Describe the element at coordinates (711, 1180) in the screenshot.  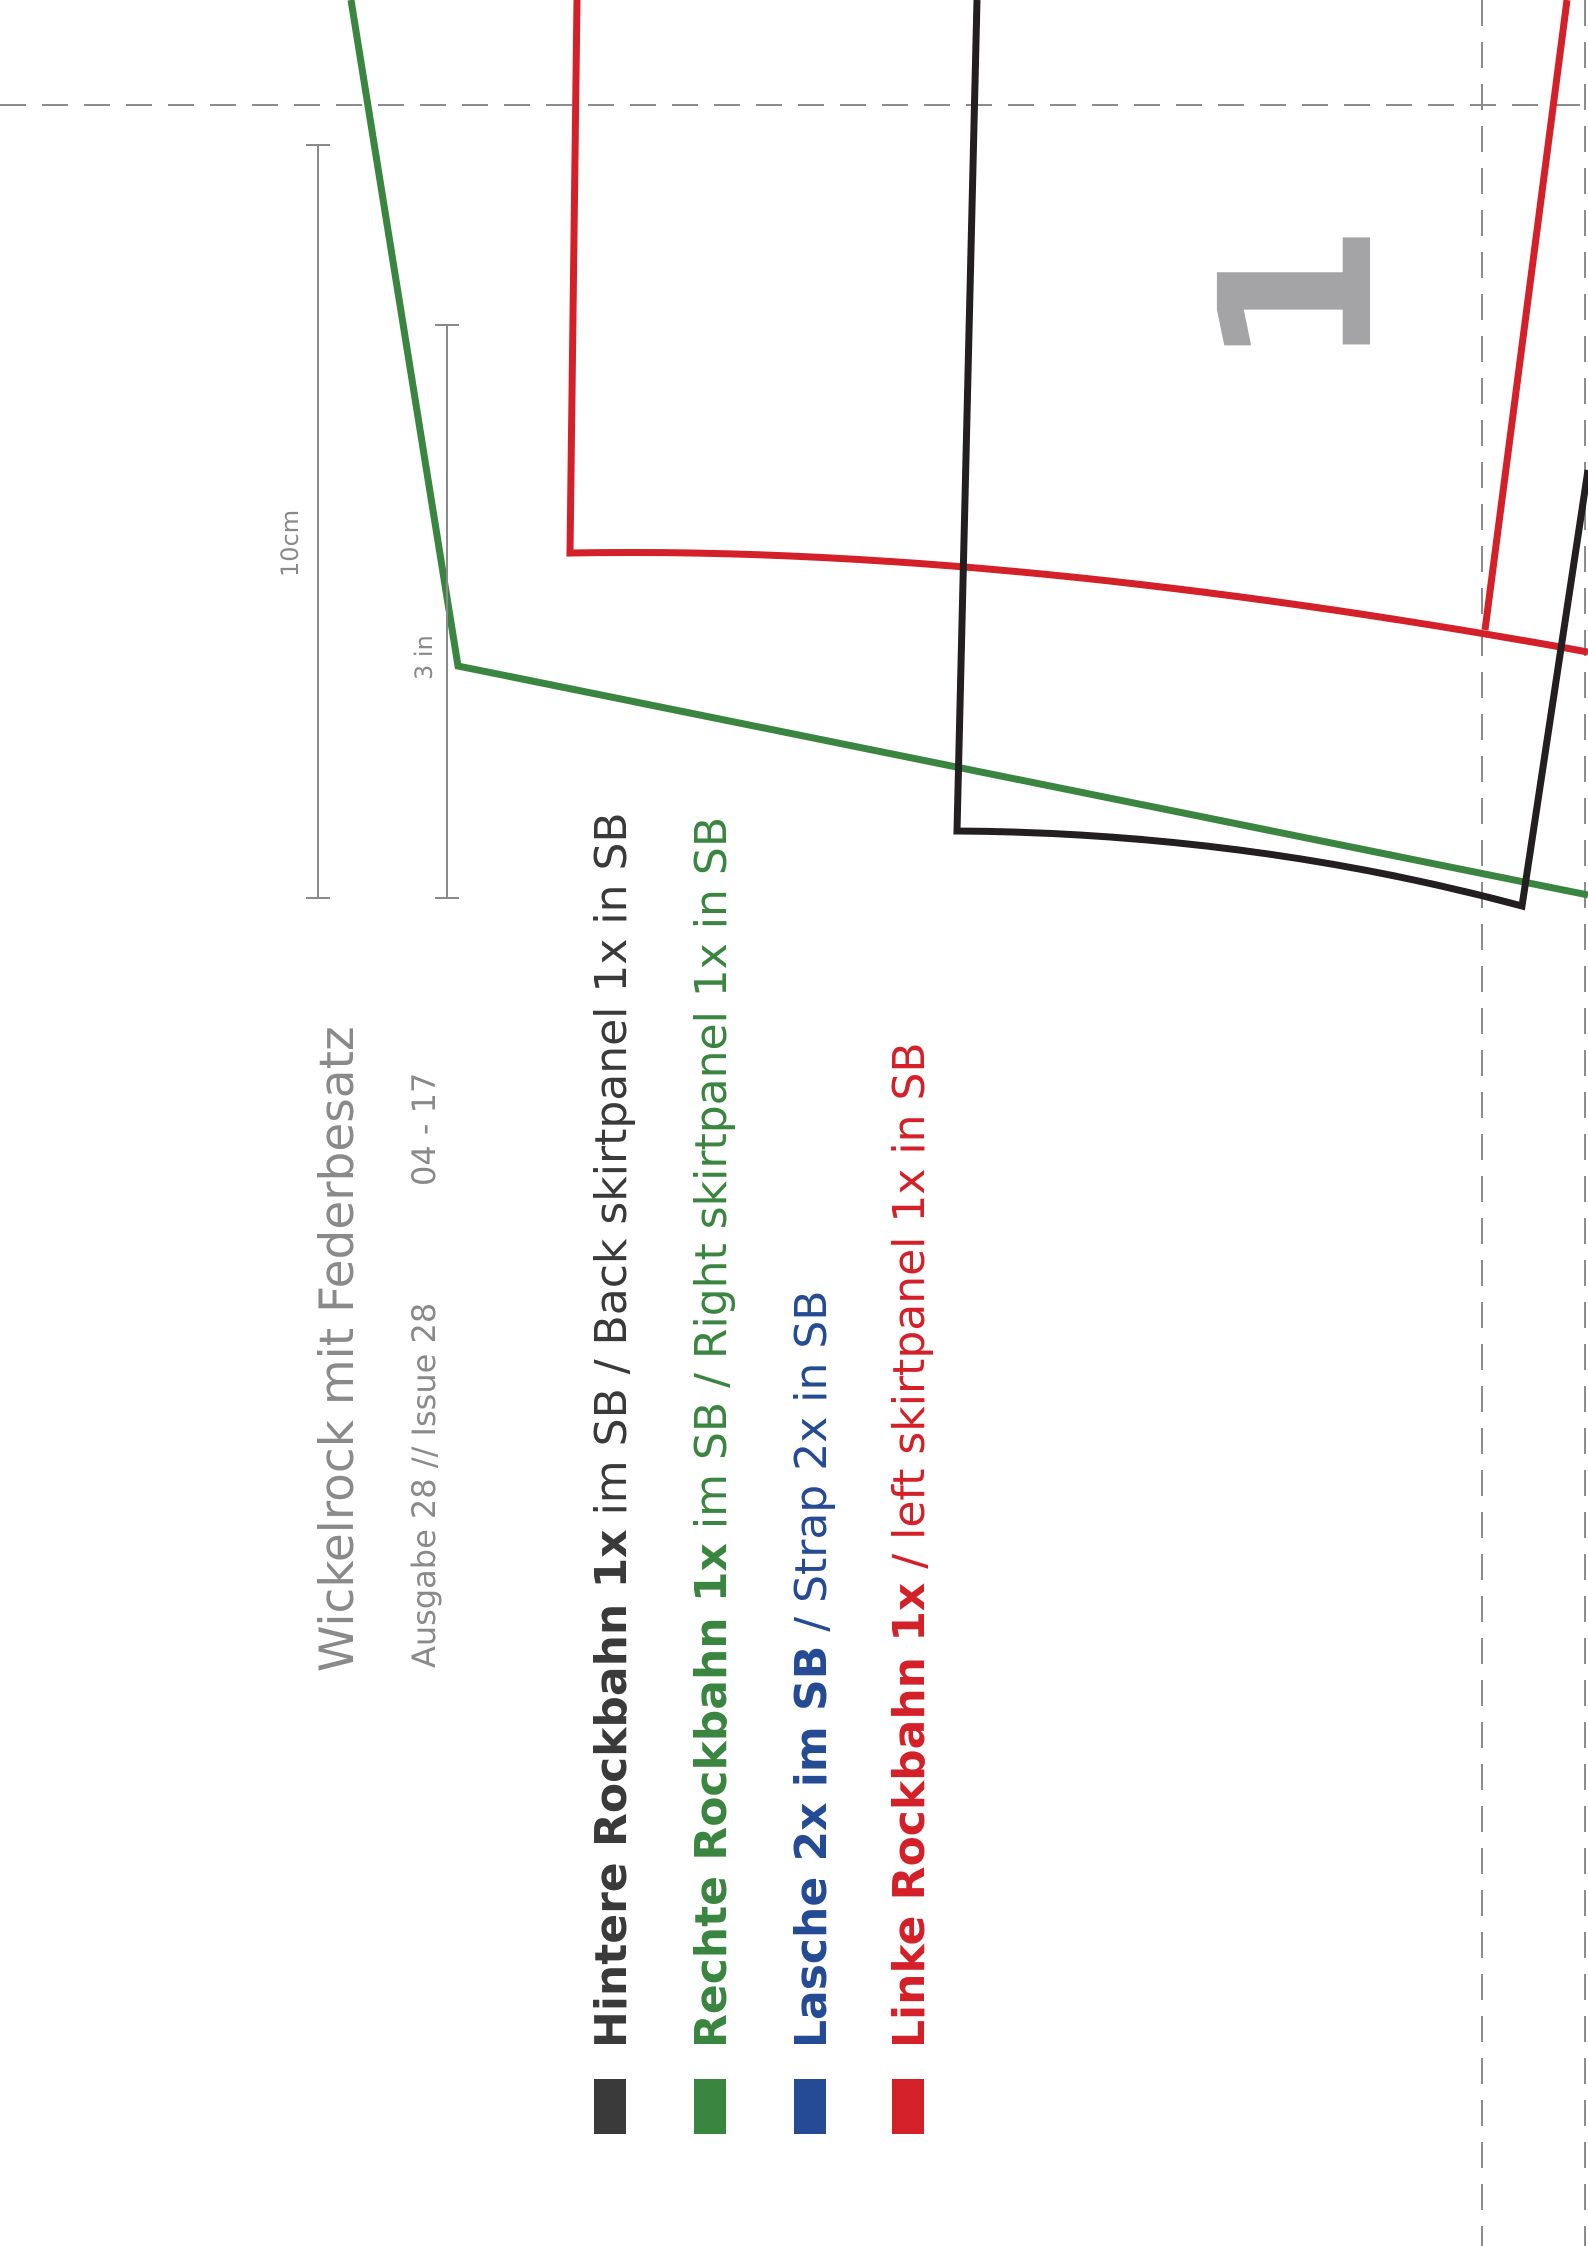
I see `legend-regular: im SB / Right skirtpanel 1x in SB` at that location.